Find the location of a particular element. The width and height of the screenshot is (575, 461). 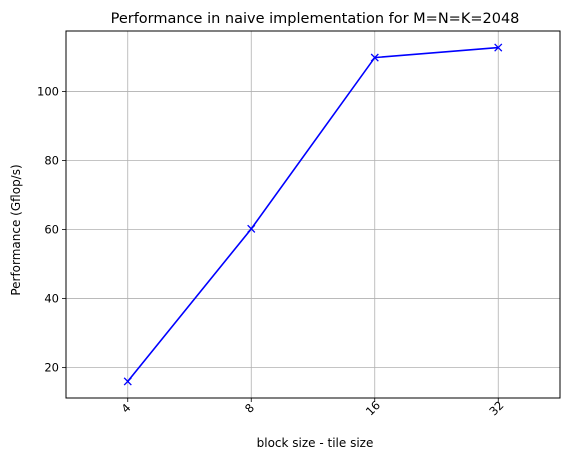

x-tick-label: 32 is located at coordinates (496, 408).